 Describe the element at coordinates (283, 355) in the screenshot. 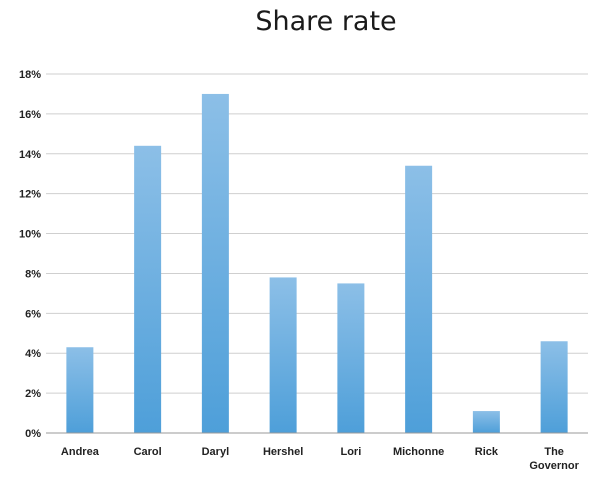

I see `bar-hershel` at that location.